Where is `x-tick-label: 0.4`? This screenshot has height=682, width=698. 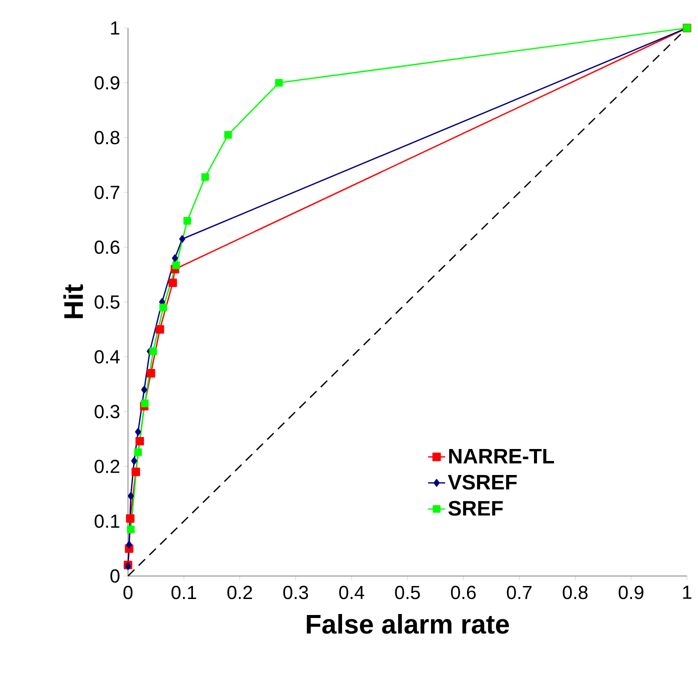 x-tick-label: 0.4 is located at coordinates (351, 593).